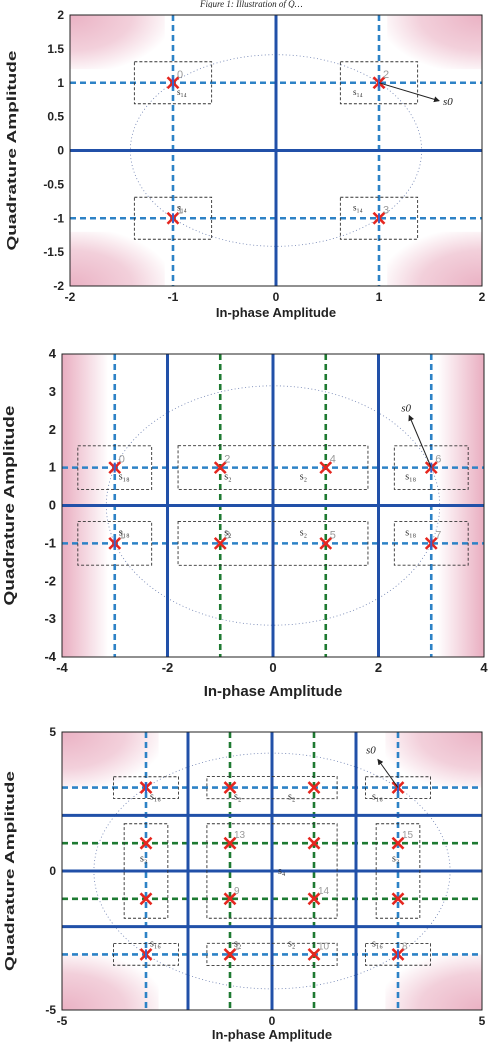  What do you see at coordinates (173, 297) in the screenshot?
I see `x-tick-label: -1` at bounding box center [173, 297].